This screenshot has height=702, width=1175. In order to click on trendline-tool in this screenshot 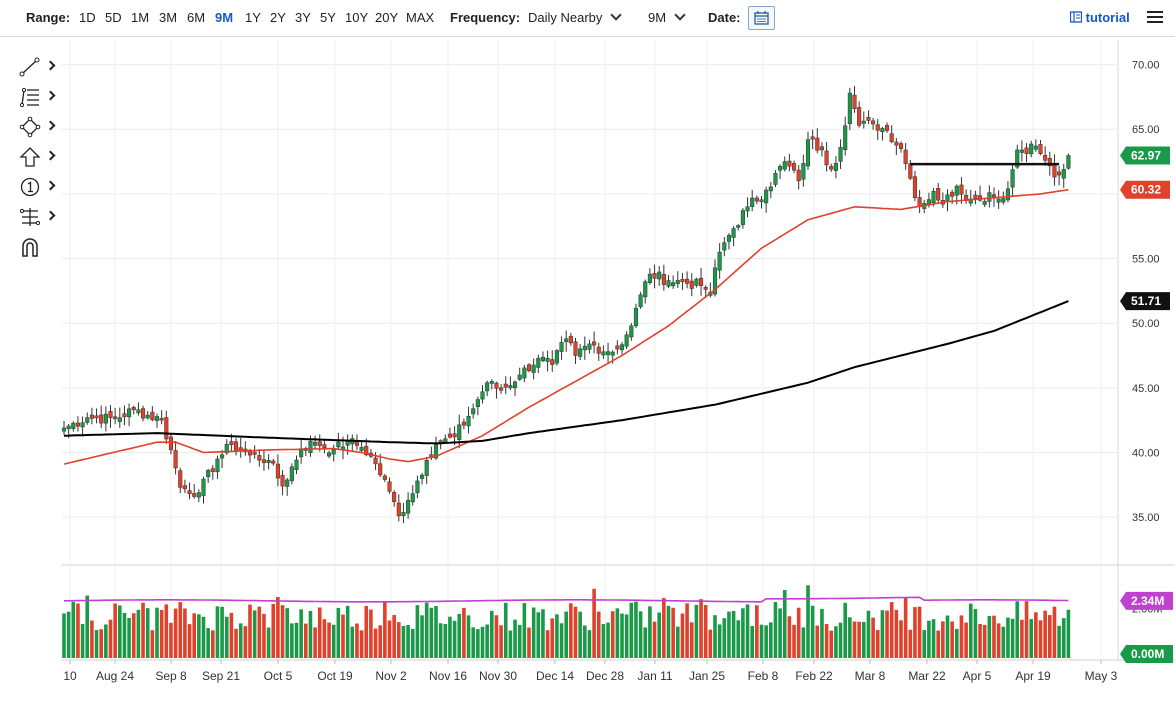, I will do `click(35, 67)`.